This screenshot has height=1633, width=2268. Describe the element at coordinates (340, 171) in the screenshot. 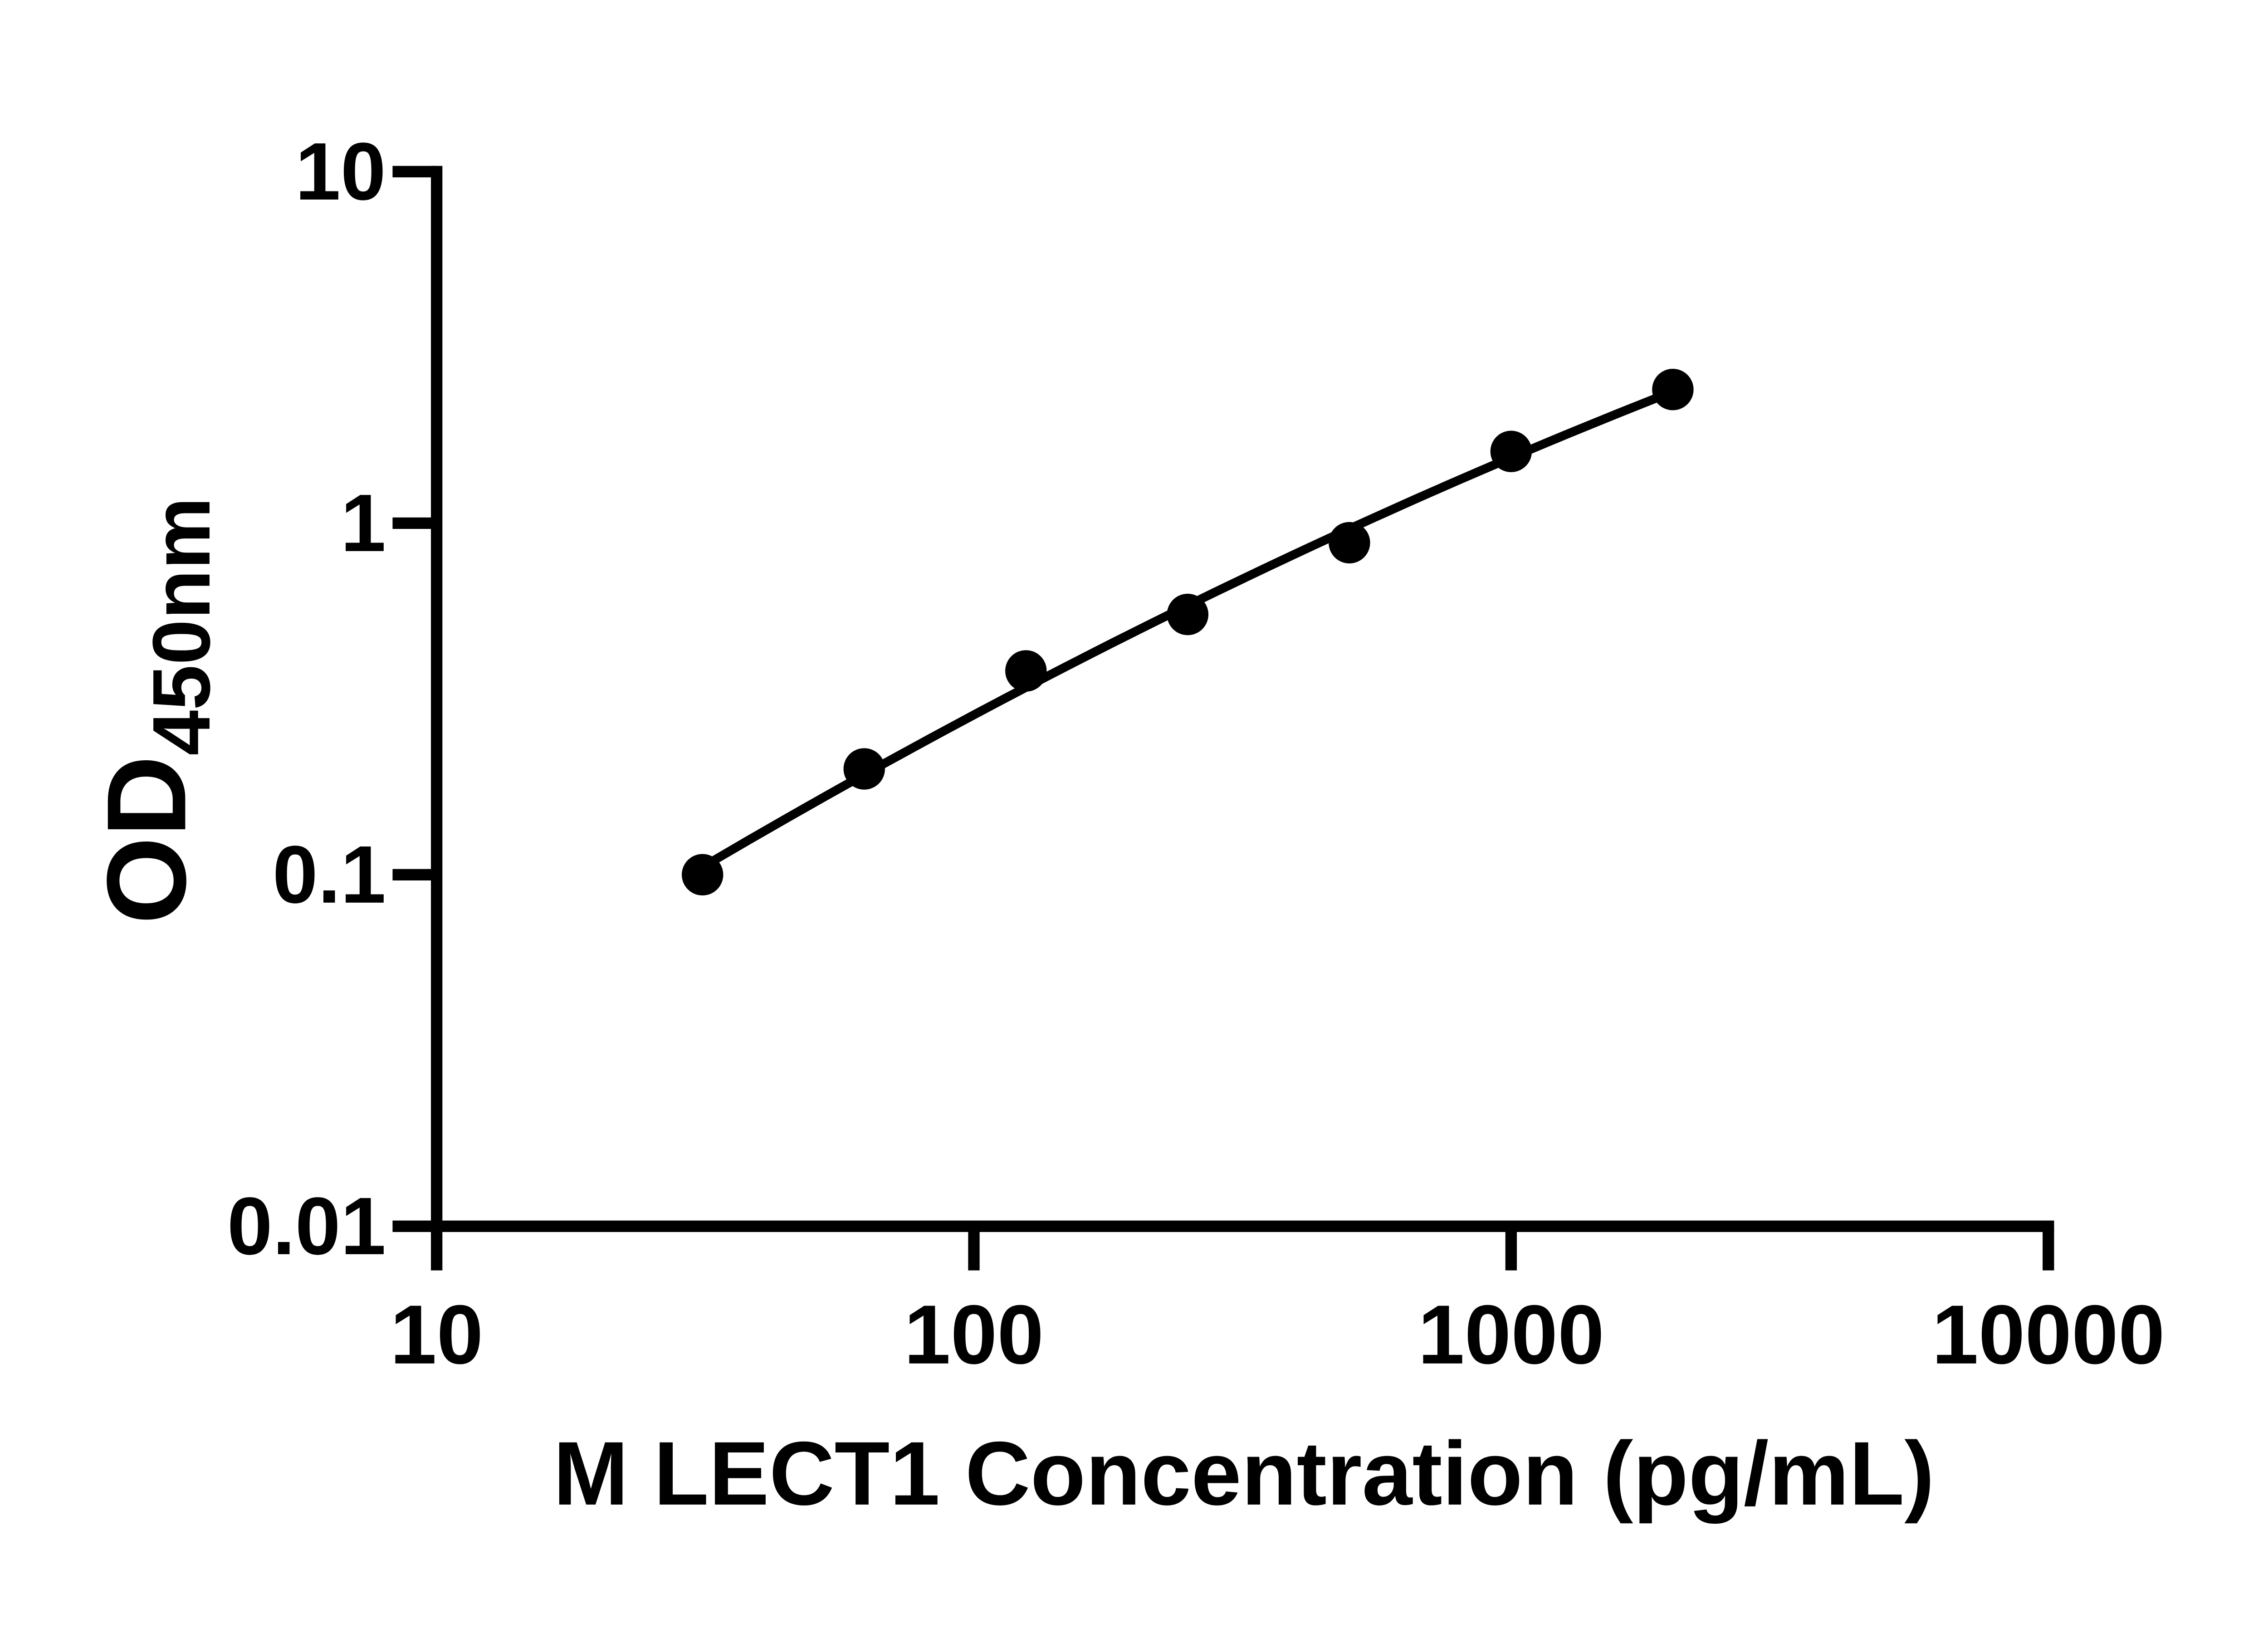

I see `y-tick-label: 10` at that location.